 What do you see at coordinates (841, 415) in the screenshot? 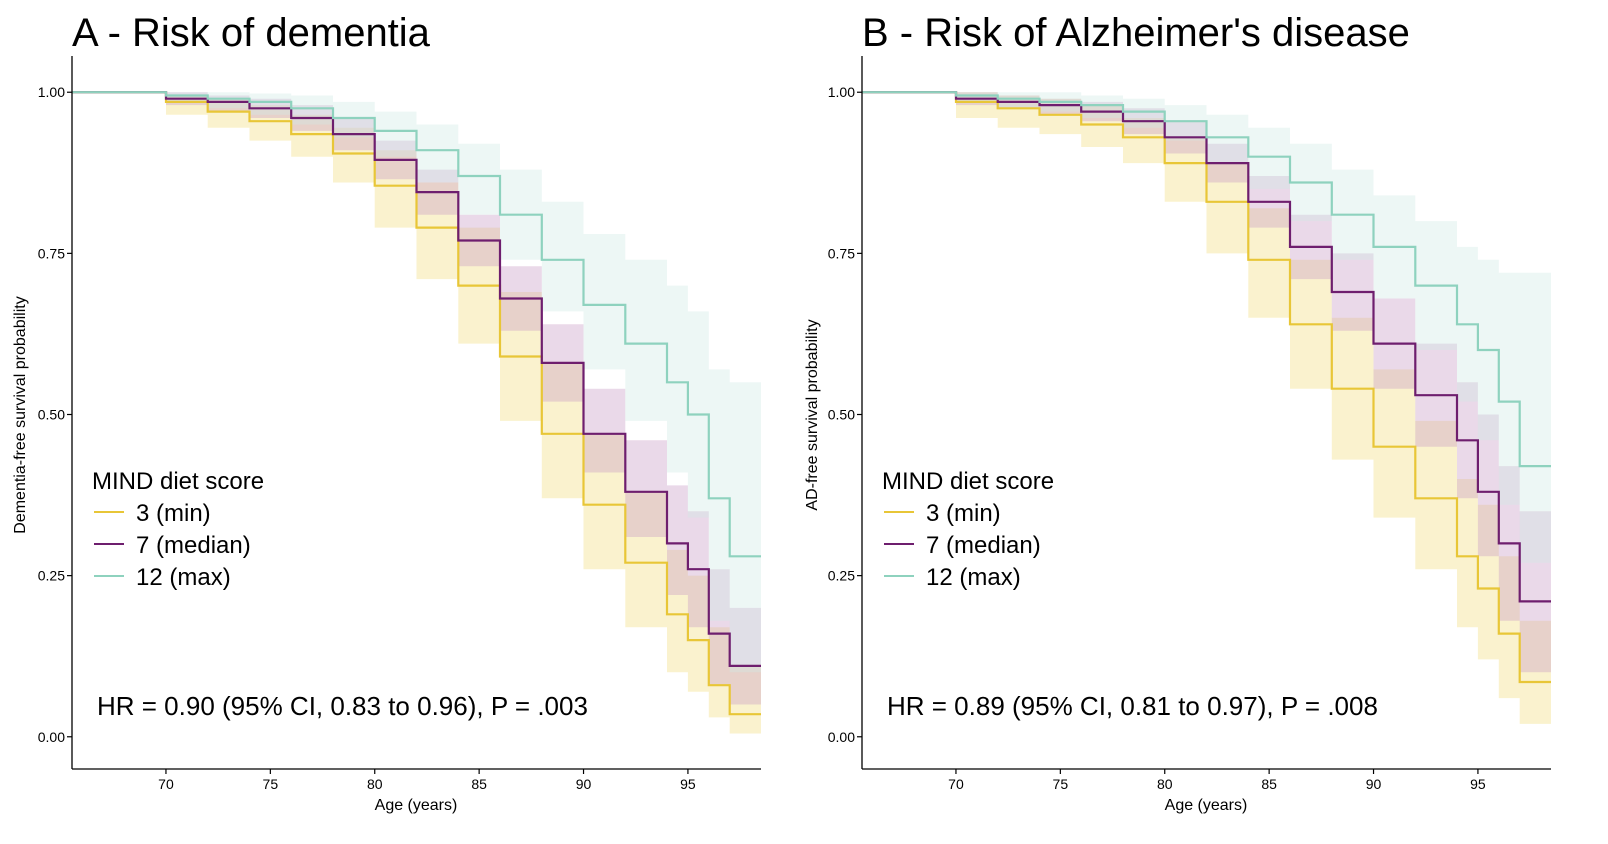
I see `panel-b-y-tick-label: 0.50` at bounding box center [841, 415].